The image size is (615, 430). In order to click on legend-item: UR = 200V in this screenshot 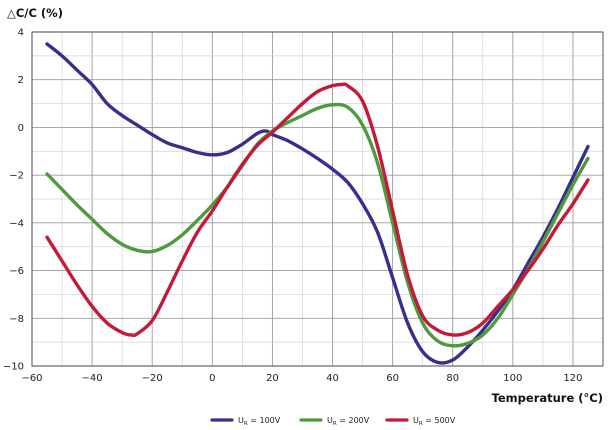, I will do `click(334, 421)`.